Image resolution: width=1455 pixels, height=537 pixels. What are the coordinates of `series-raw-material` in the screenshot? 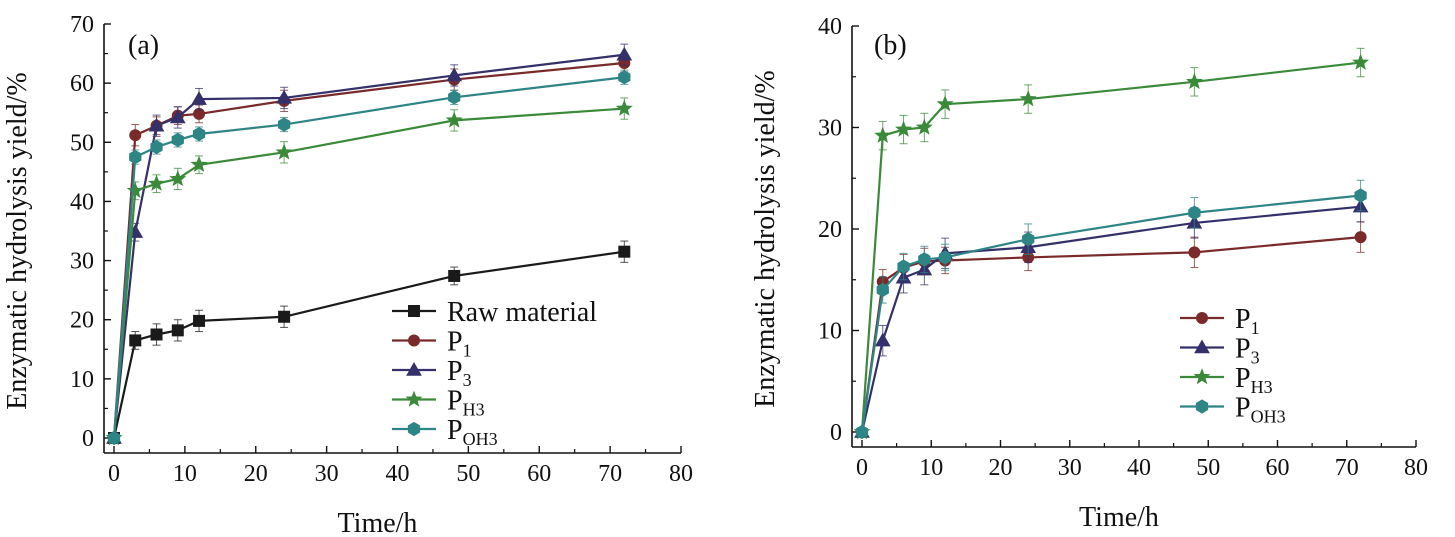 It's located at (369, 342).